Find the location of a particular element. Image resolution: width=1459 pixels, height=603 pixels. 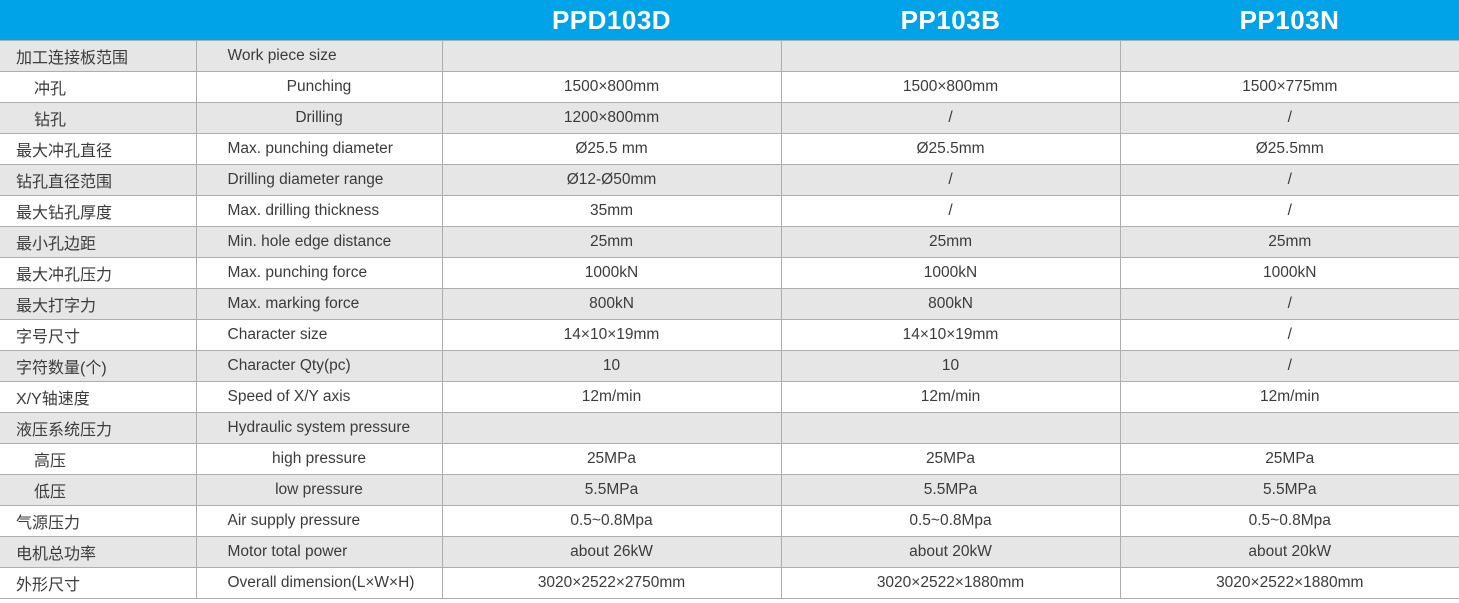

table-row: 冲孔 Punching 1500×800mm 1500×800mm 1500×775mm is located at coordinates (729, 87).